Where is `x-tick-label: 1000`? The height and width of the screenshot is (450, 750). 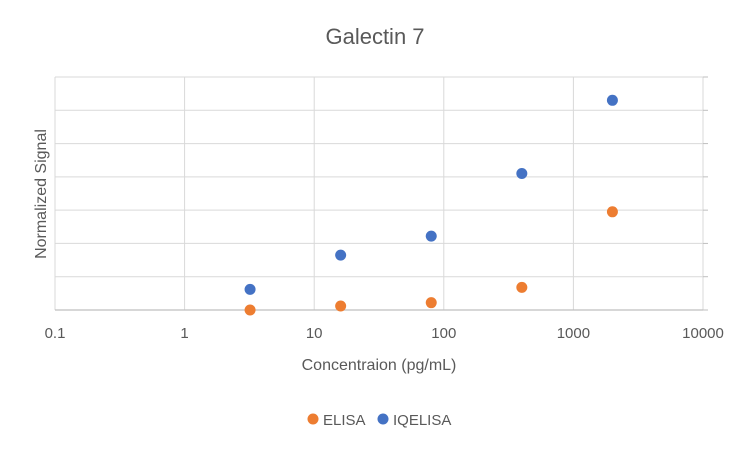
x-tick-label: 1000 is located at coordinates (573, 333).